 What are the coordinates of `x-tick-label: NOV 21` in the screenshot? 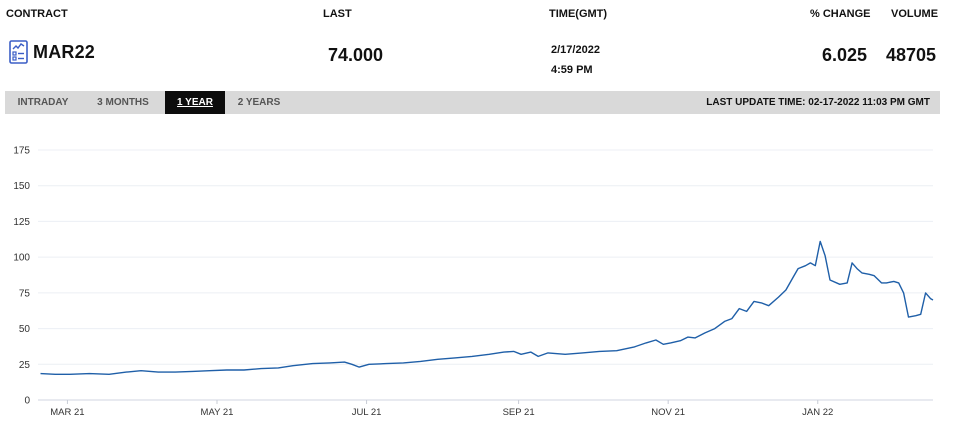 It's located at (668, 412).